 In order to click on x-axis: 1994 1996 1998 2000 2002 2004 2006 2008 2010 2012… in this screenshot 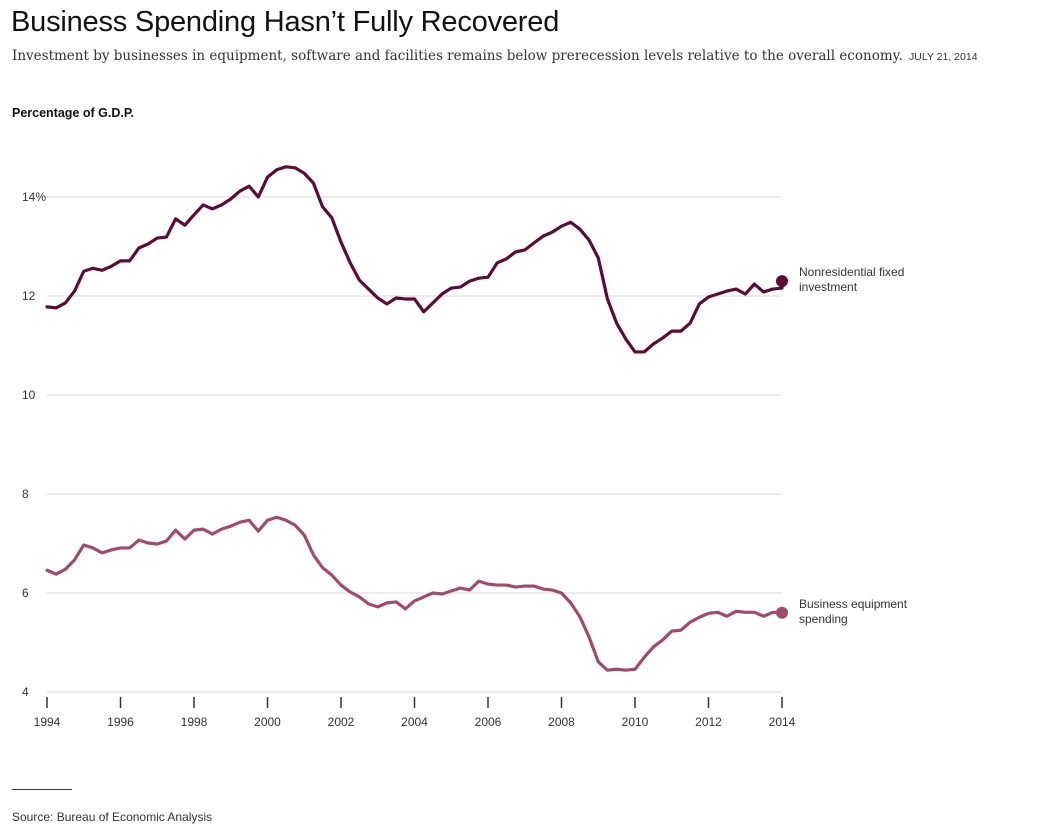, I will do `click(415, 713)`.